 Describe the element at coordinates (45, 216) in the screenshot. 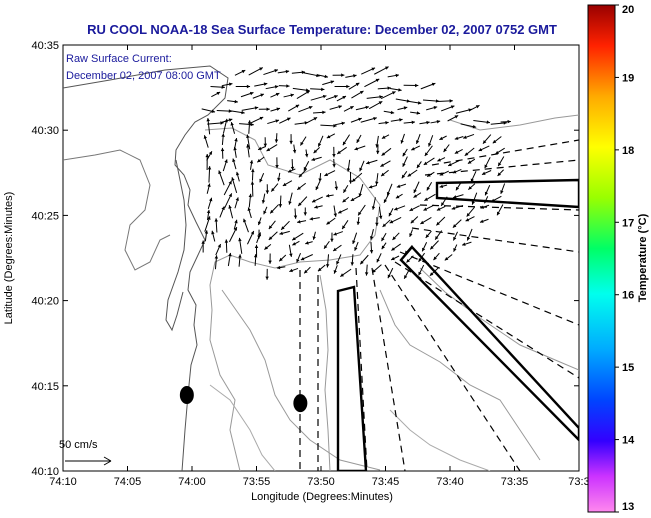

I see `y-tick-label: 40:25` at that location.